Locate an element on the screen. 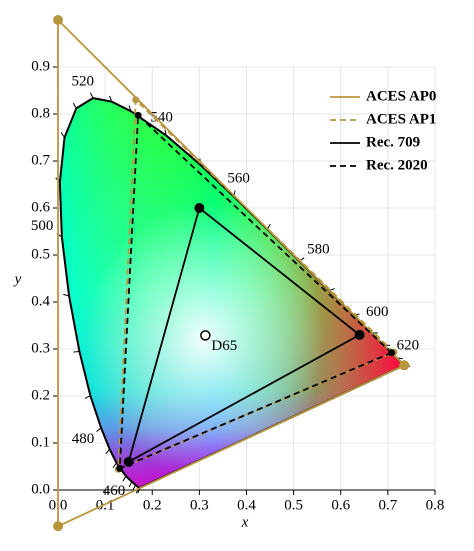 This screenshot has width=474, height=551. y-tick-label: 0.4 is located at coordinates (40, 301).